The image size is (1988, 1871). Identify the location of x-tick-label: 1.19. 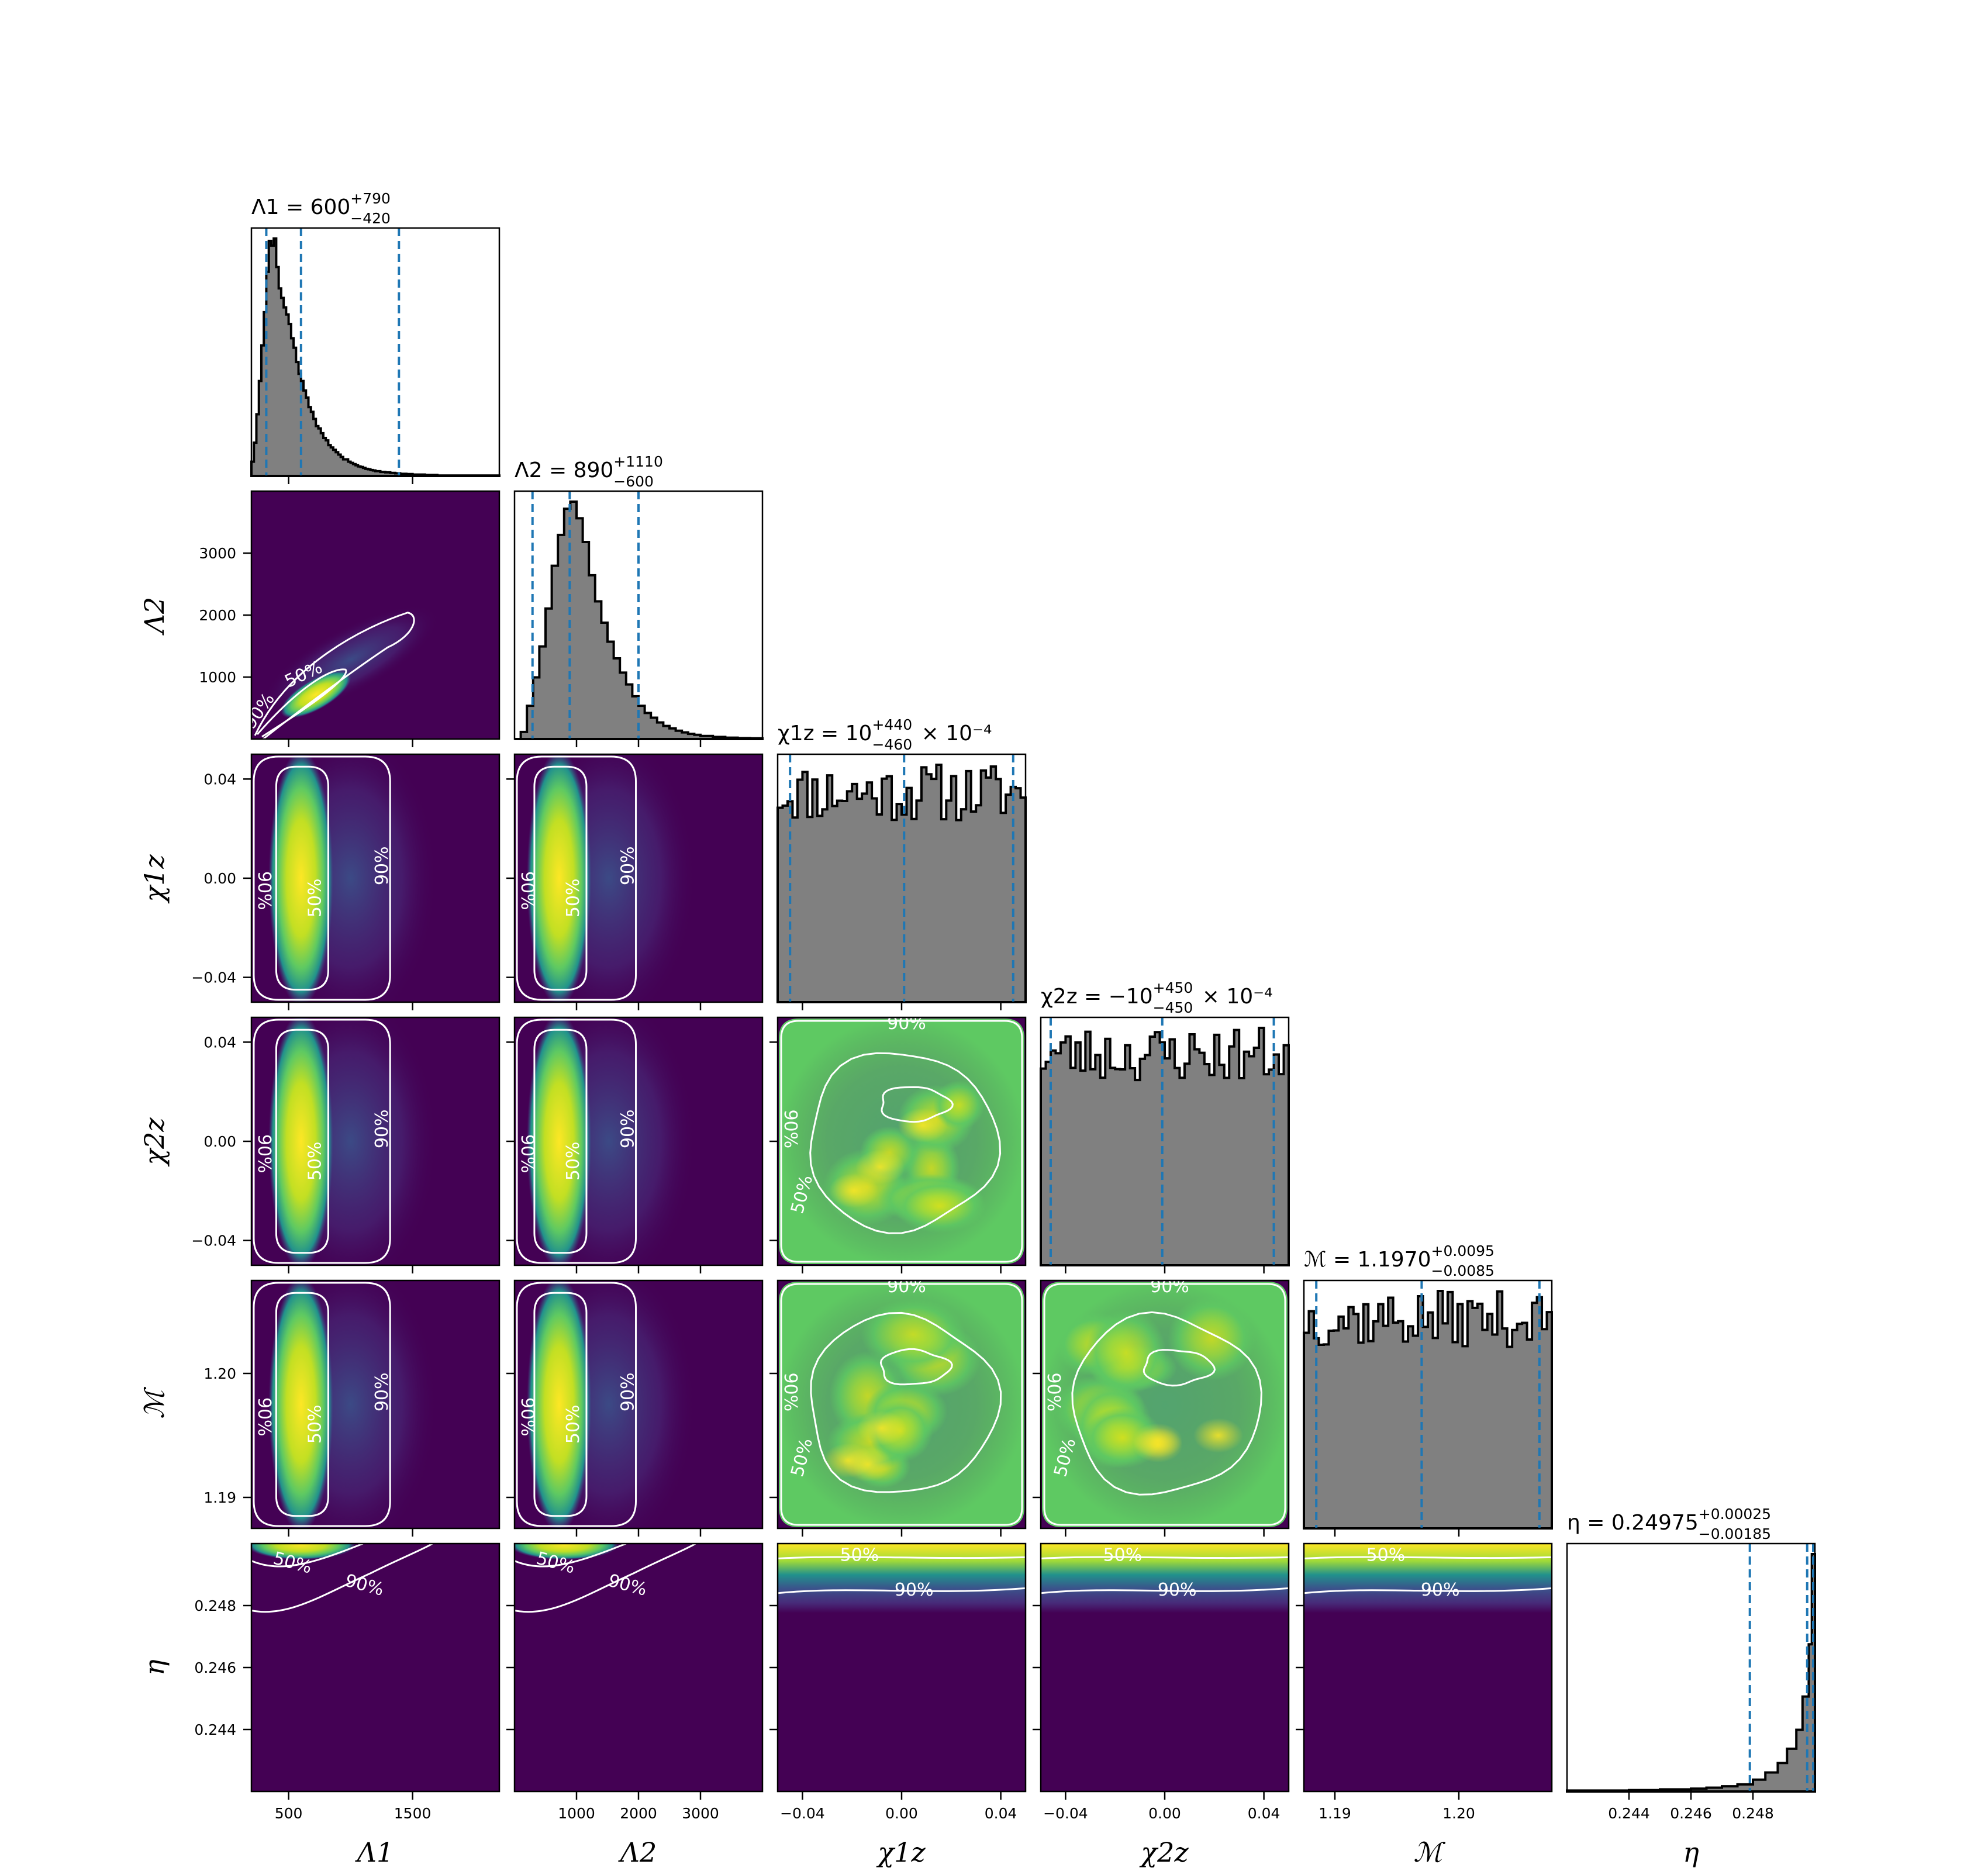
(1335, 1813).